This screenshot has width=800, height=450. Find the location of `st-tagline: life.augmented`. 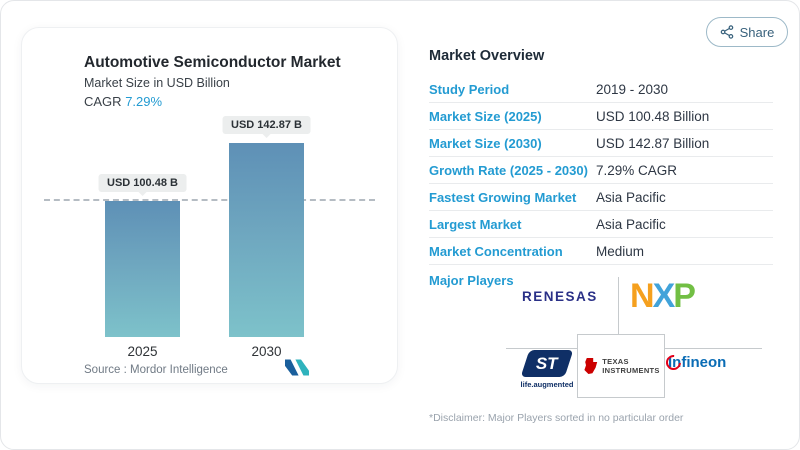

st-tagline: life.augmented is located at coordinates (547, 384).